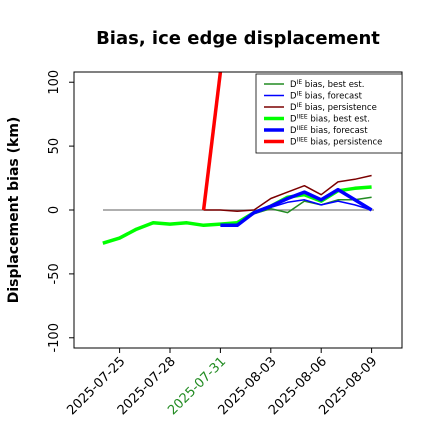  I want to click on legend-label-6: DIIEE bias, persistence, so click(336, 142).